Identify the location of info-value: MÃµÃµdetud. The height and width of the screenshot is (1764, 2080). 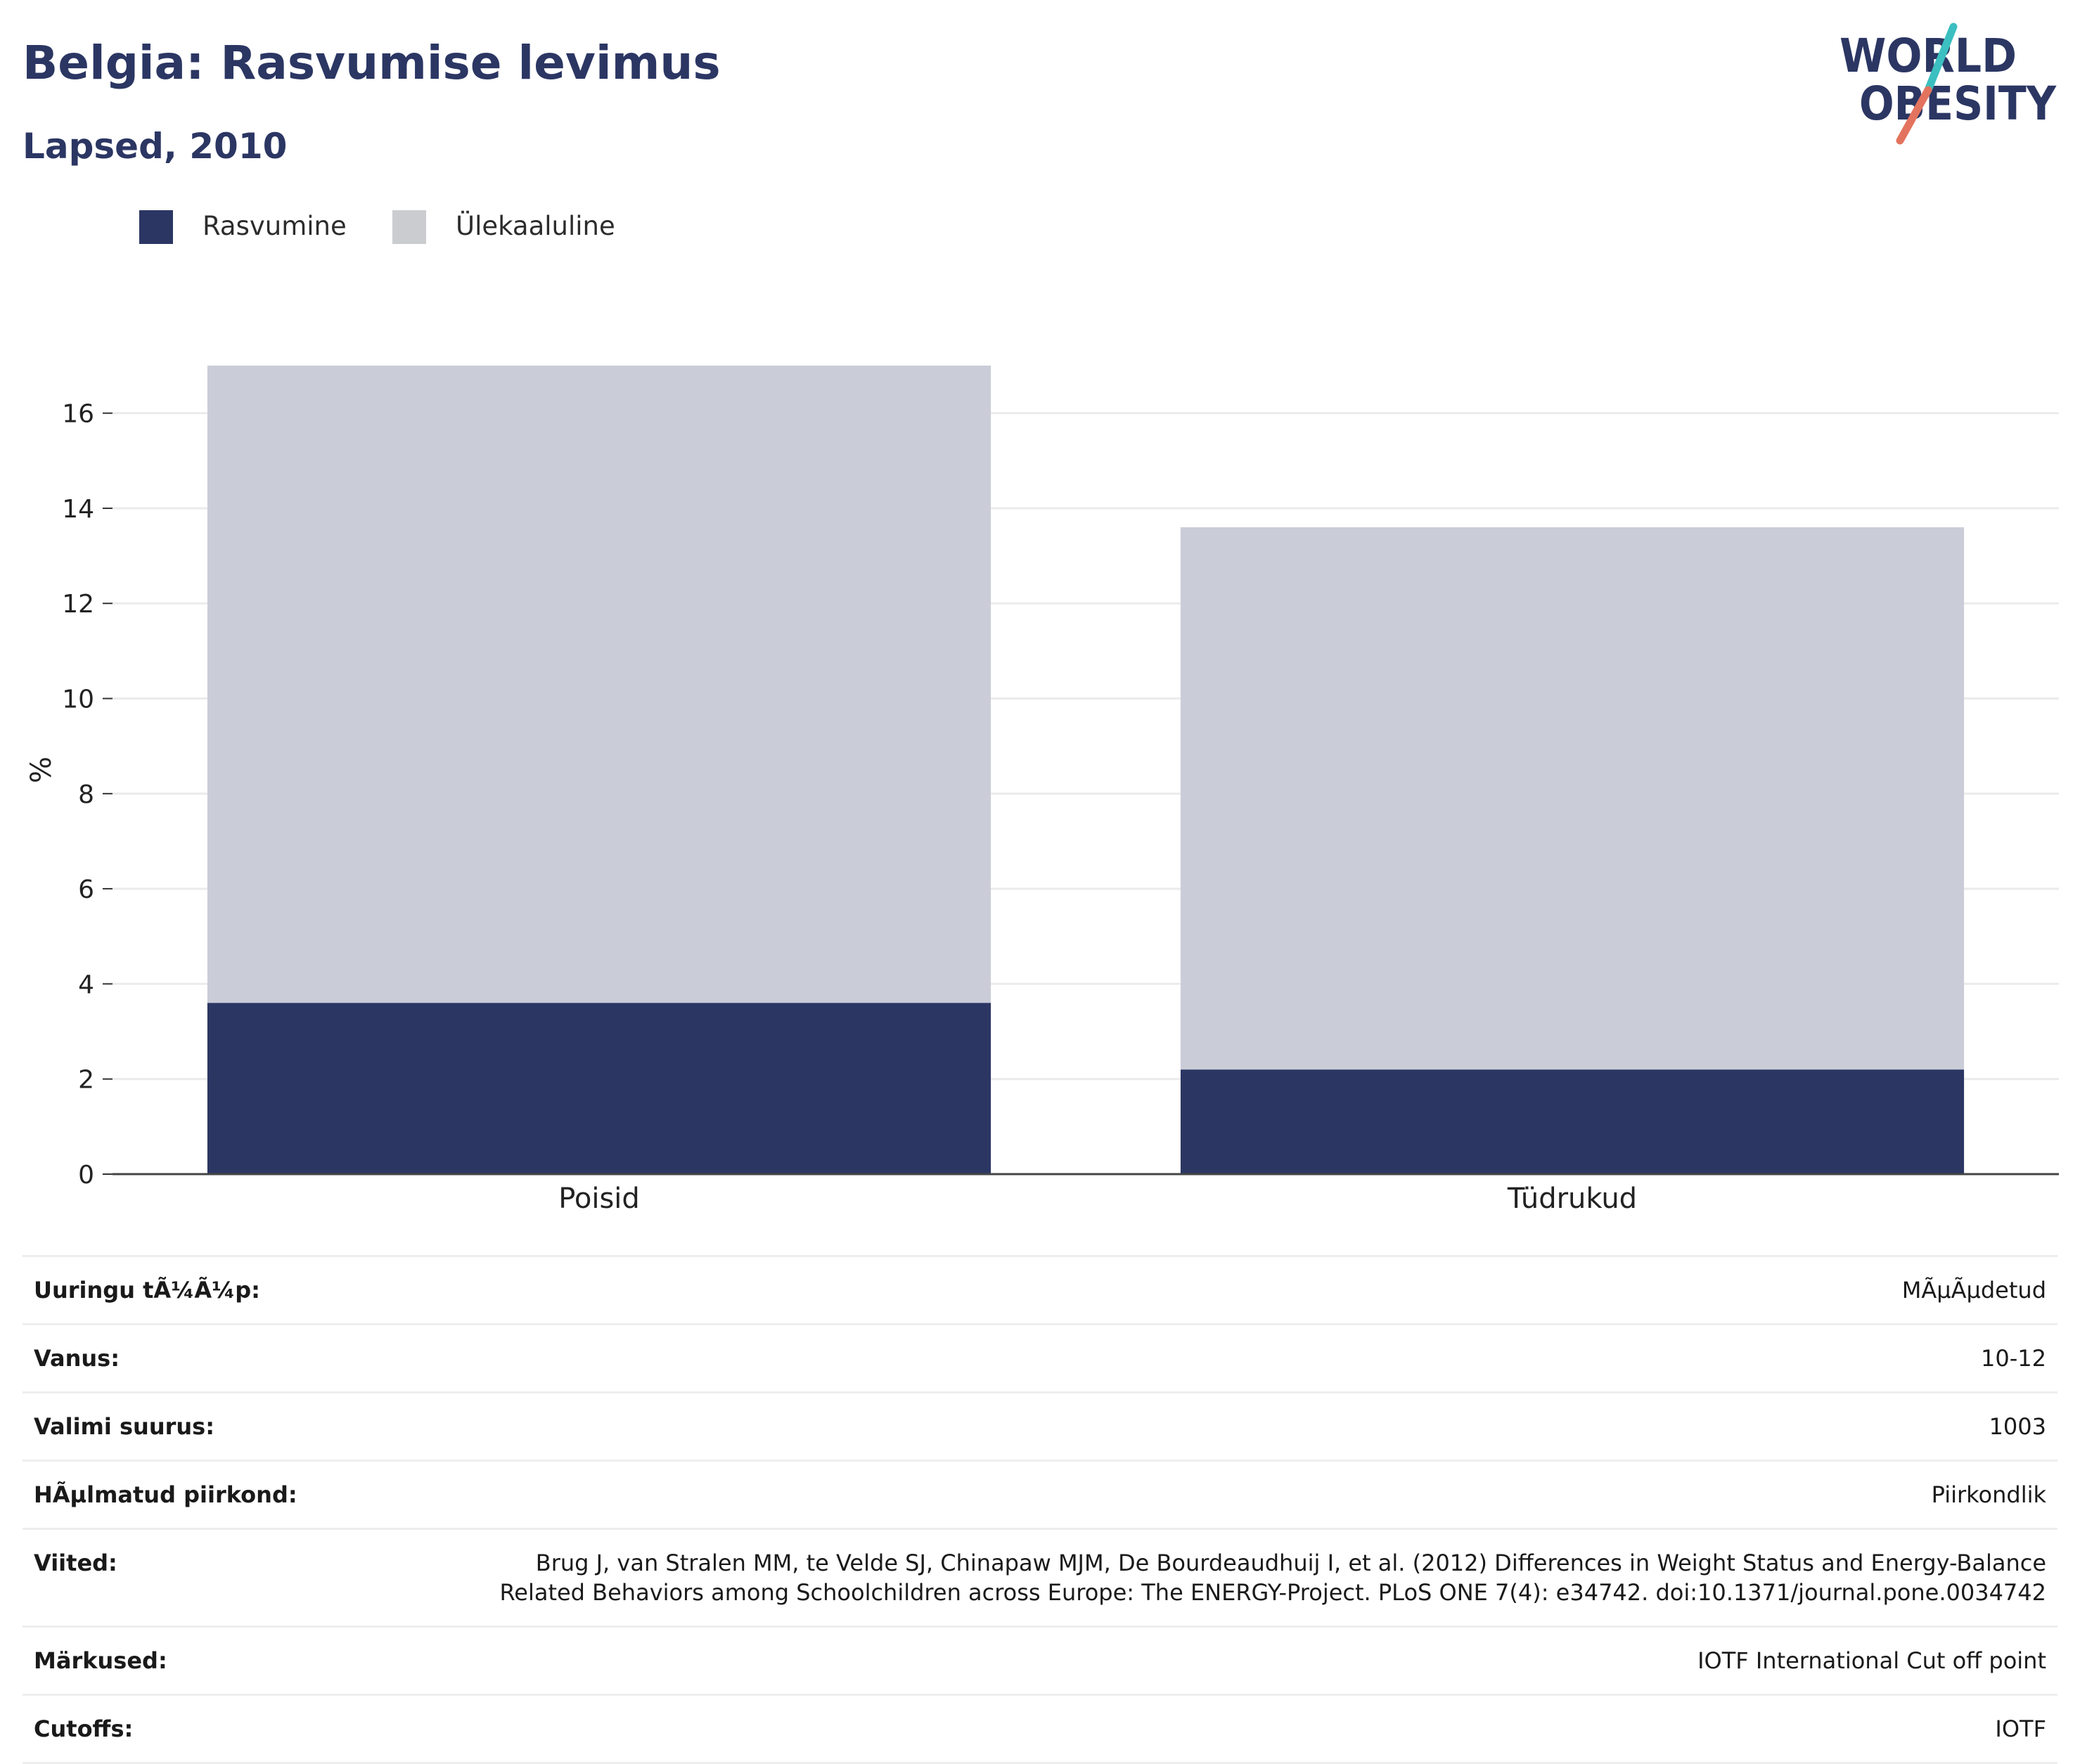
(1248, 1290).